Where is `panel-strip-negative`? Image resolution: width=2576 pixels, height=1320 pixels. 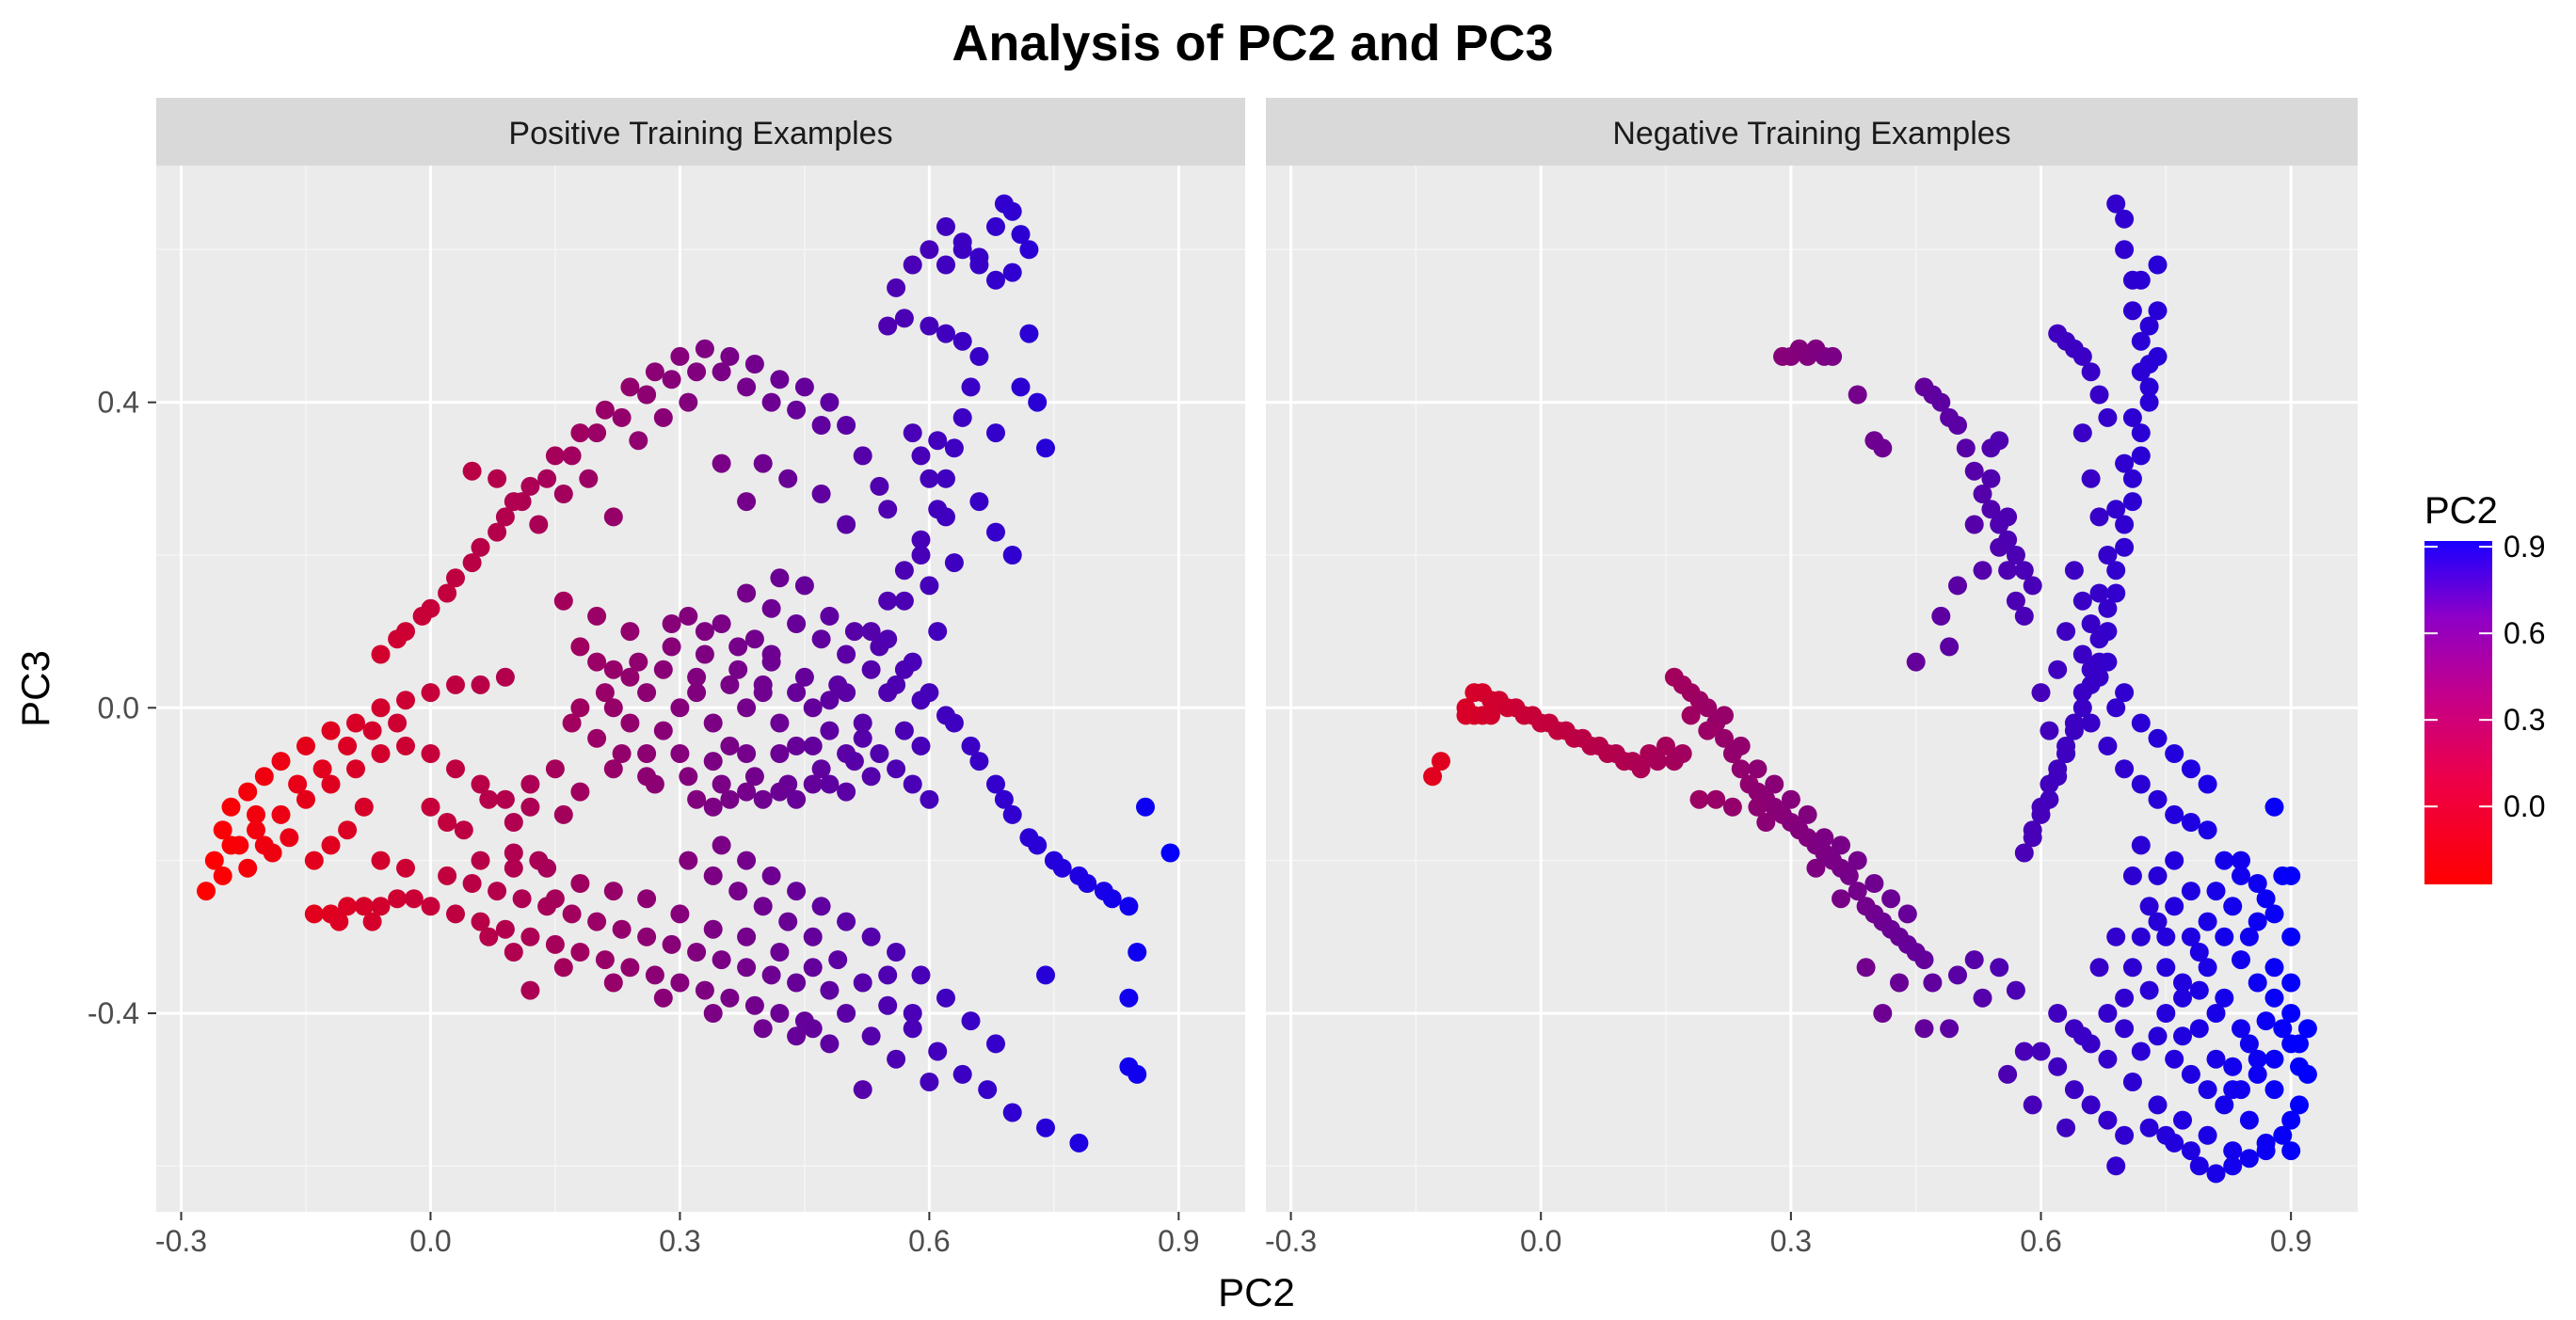
panel-strip-negative is located at coordinates (1812, 132).